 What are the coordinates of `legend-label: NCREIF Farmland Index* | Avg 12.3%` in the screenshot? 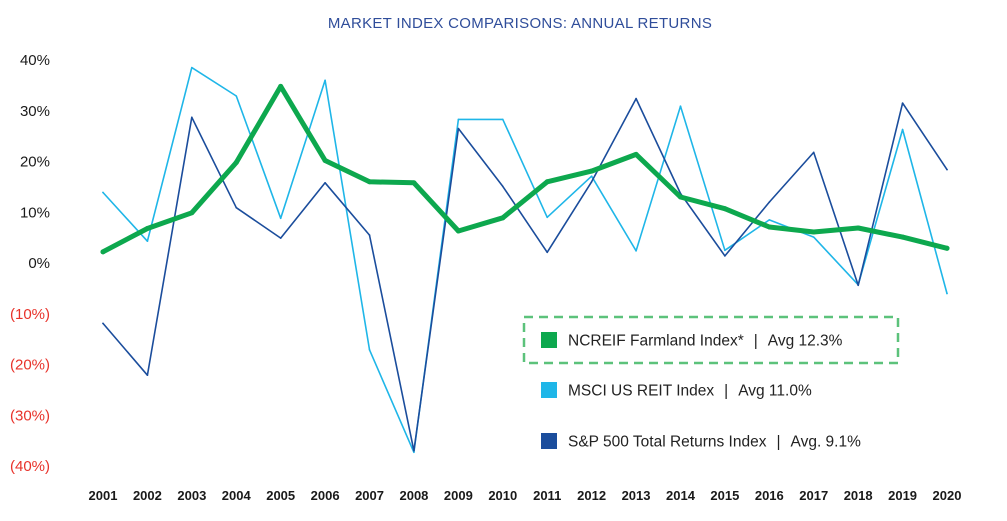 It's located at (705, 341).